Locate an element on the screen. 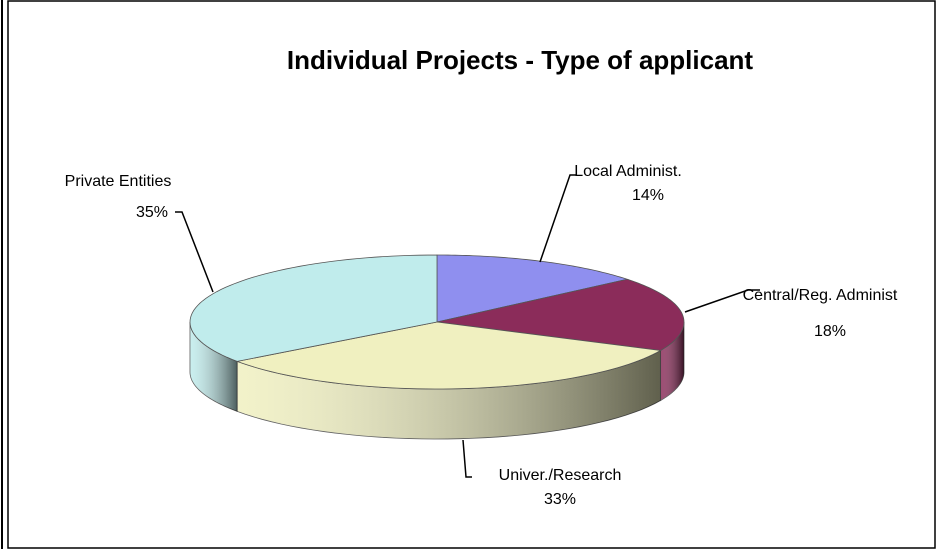 This screenshot has width=936, height=549. category-label: Local Administ. is located at coordinates (628, 171).